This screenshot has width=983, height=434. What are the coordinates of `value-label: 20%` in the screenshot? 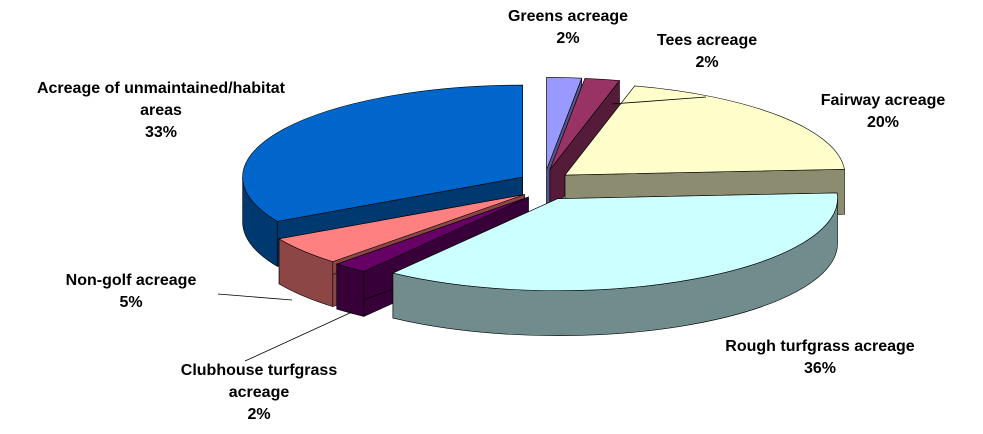 It's located at (883, 122).